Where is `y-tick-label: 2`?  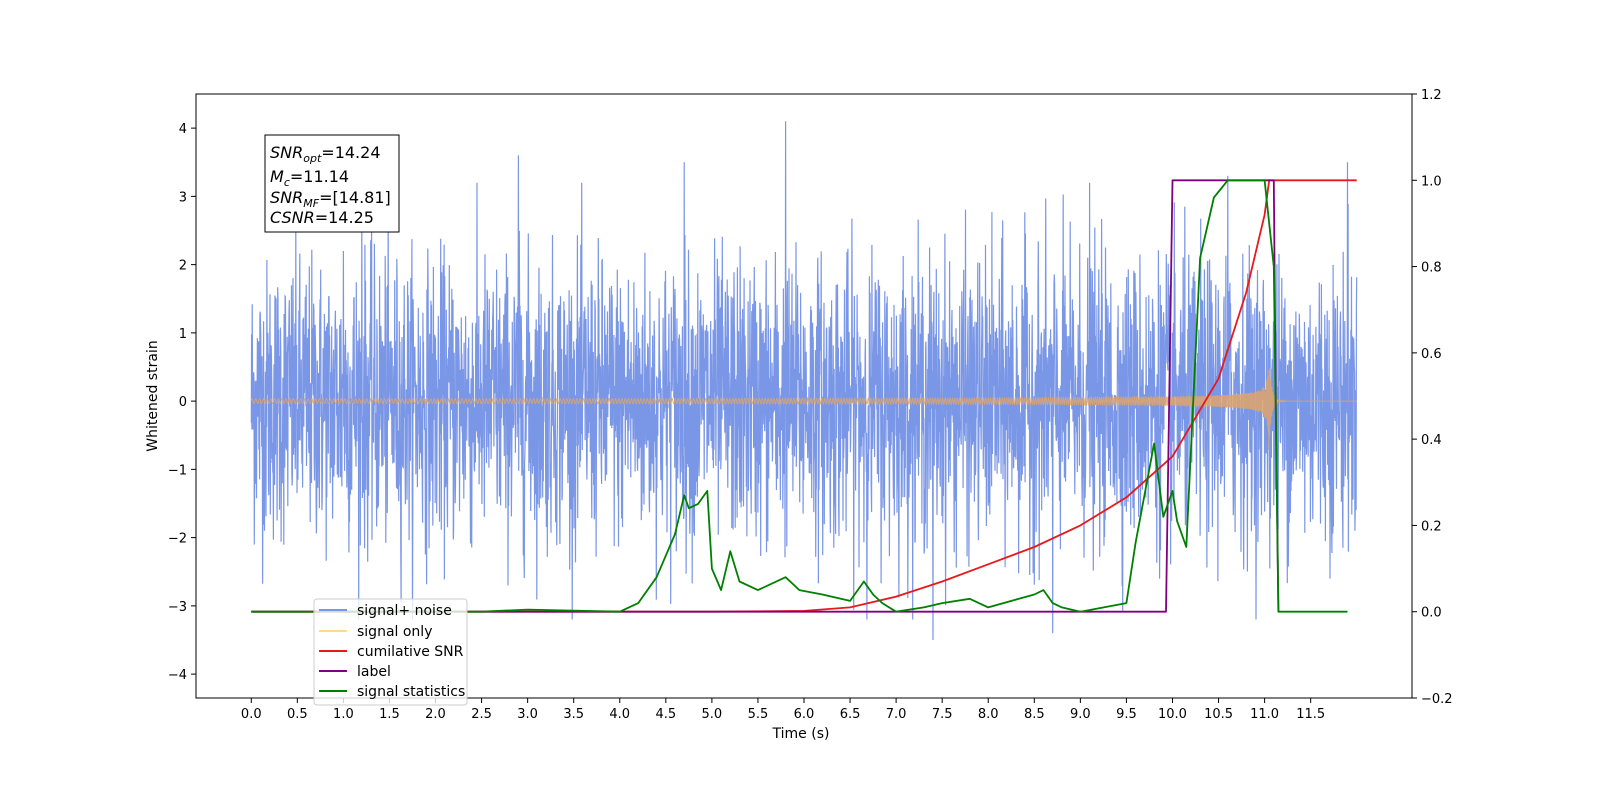
y-tick-label: 2 is located at coordinates (183, 266).